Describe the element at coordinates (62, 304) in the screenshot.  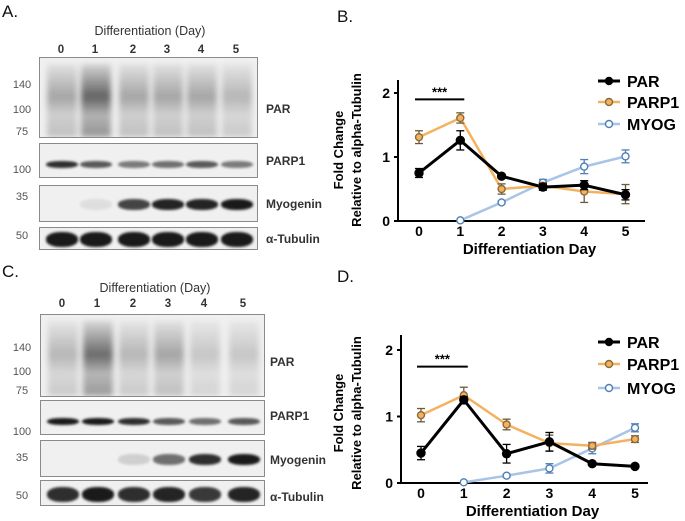
I see `lane-number: 0` at that location.